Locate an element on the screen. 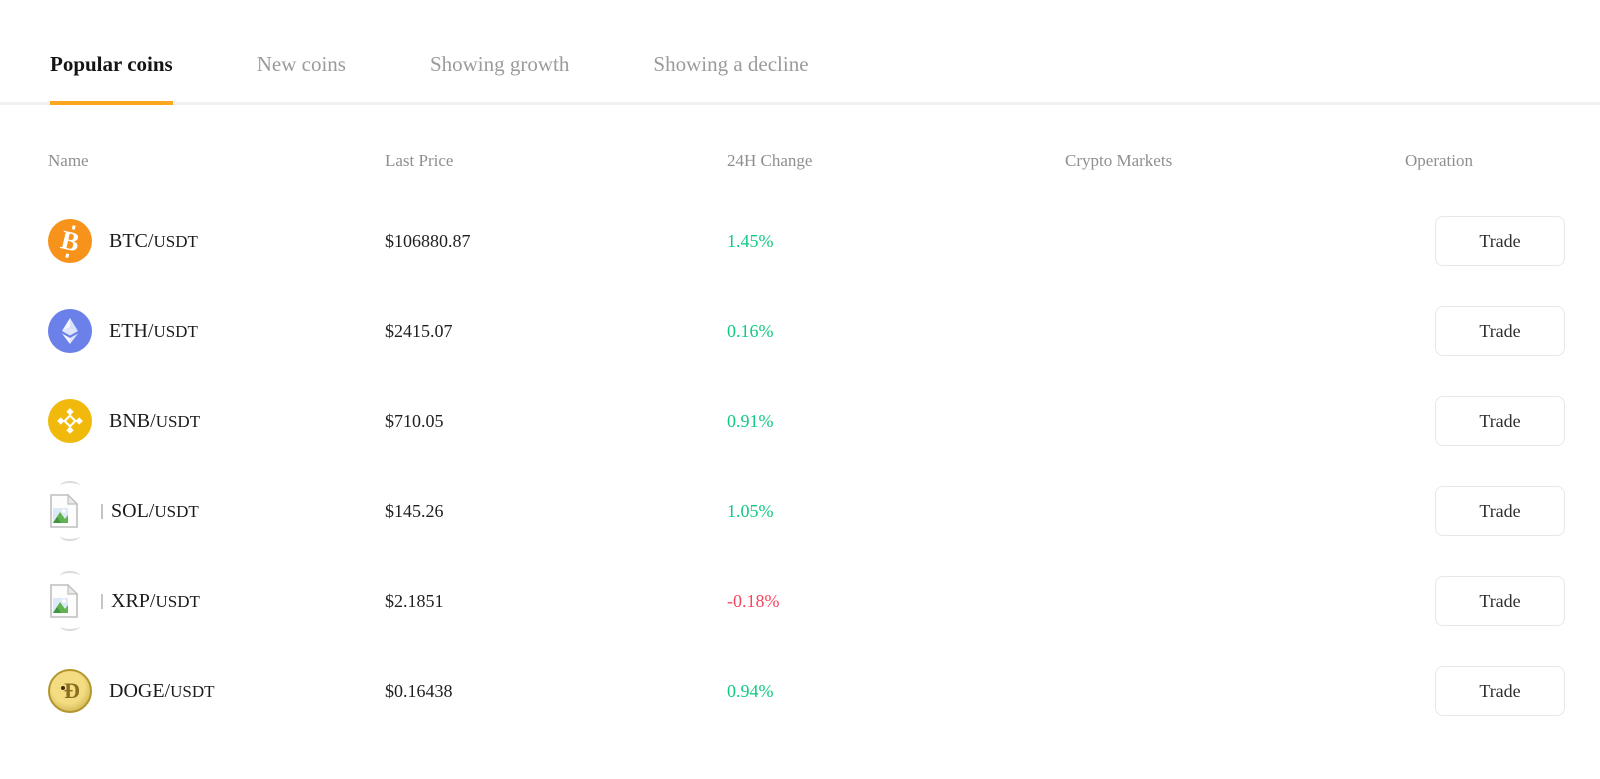 Image resolution: width=1600 pixels, height=779 pixels. eth-coin-icon is located at coordinates (70, 331).